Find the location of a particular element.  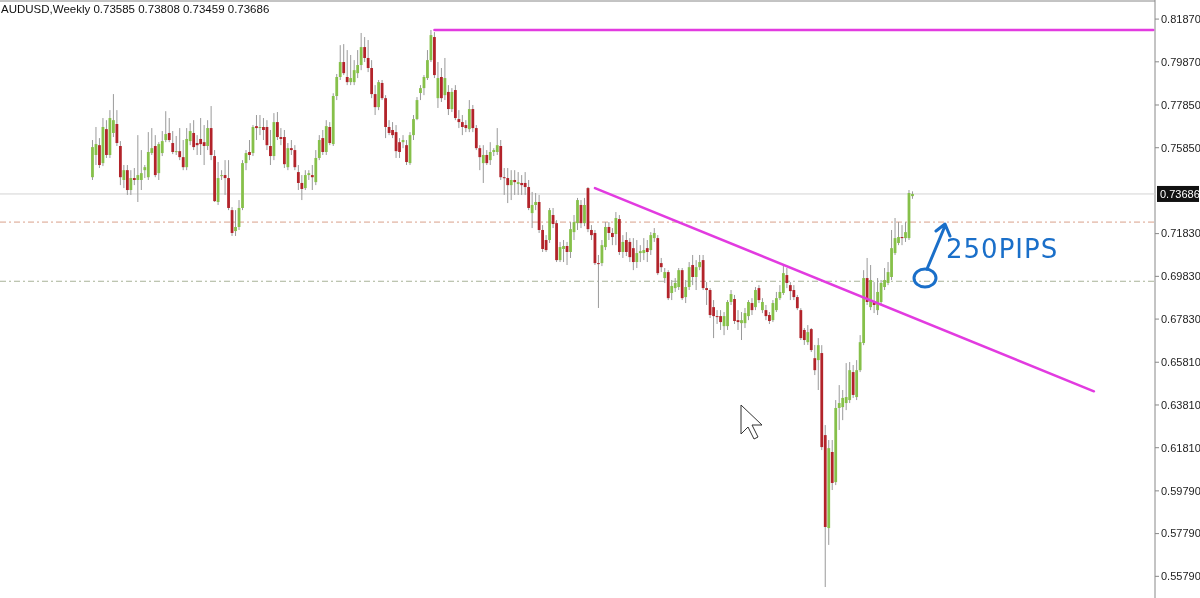

y-tick-label: 0.69830 is located at coordinates (1180, 276).